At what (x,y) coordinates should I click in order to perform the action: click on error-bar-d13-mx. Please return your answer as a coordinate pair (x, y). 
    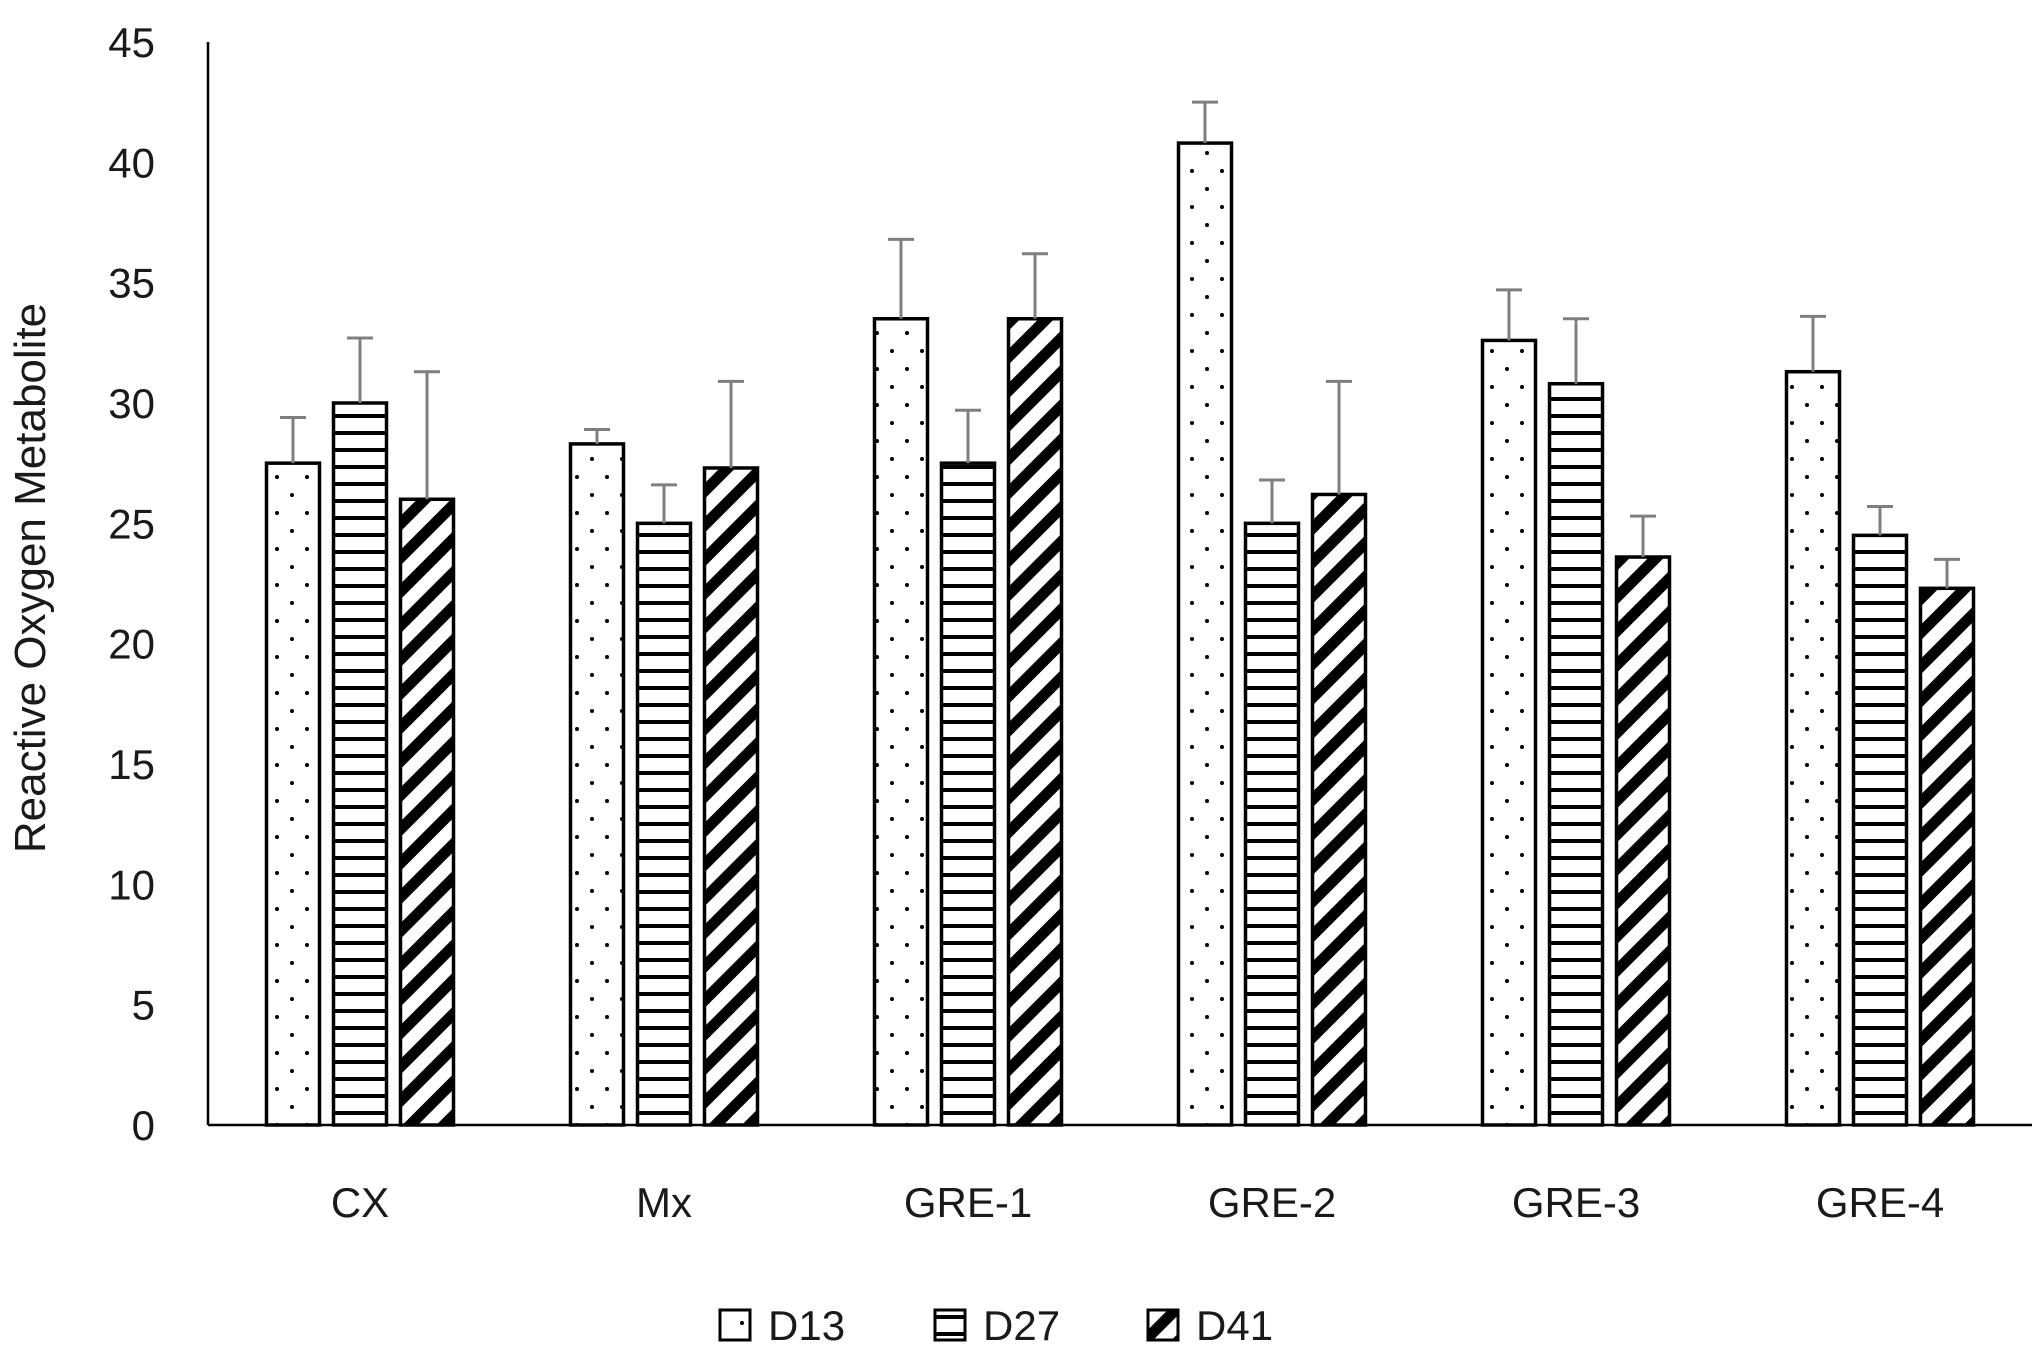
    Looking at the image, I should click on (597, 435).